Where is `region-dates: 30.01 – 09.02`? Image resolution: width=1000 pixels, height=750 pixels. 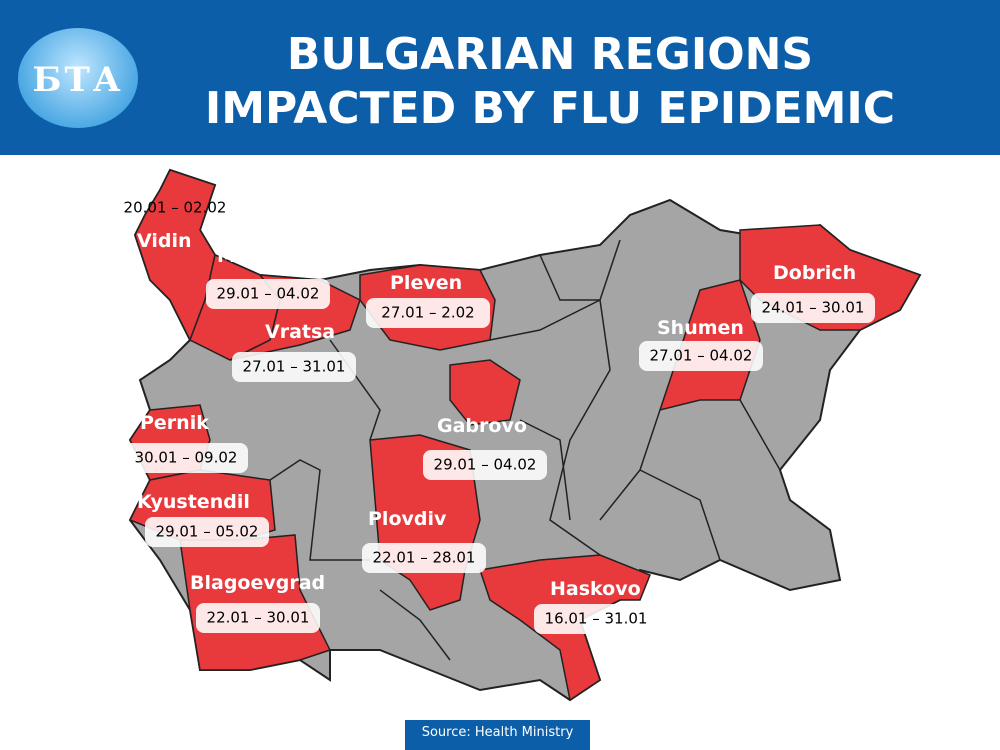
region-dates: 30.01 – 09.02 is located at coordinates (186, 458).